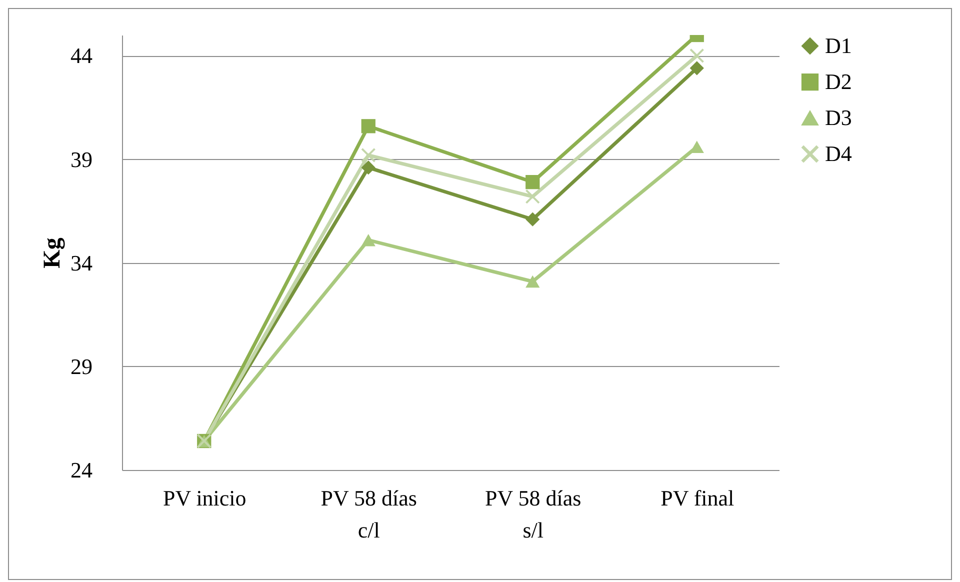 Image resolution: width=960 pixels, height=582 pixels. Describe the element at coordinates (81, 470) in the screenshot. I see `y-tick-label: 24` at that location.